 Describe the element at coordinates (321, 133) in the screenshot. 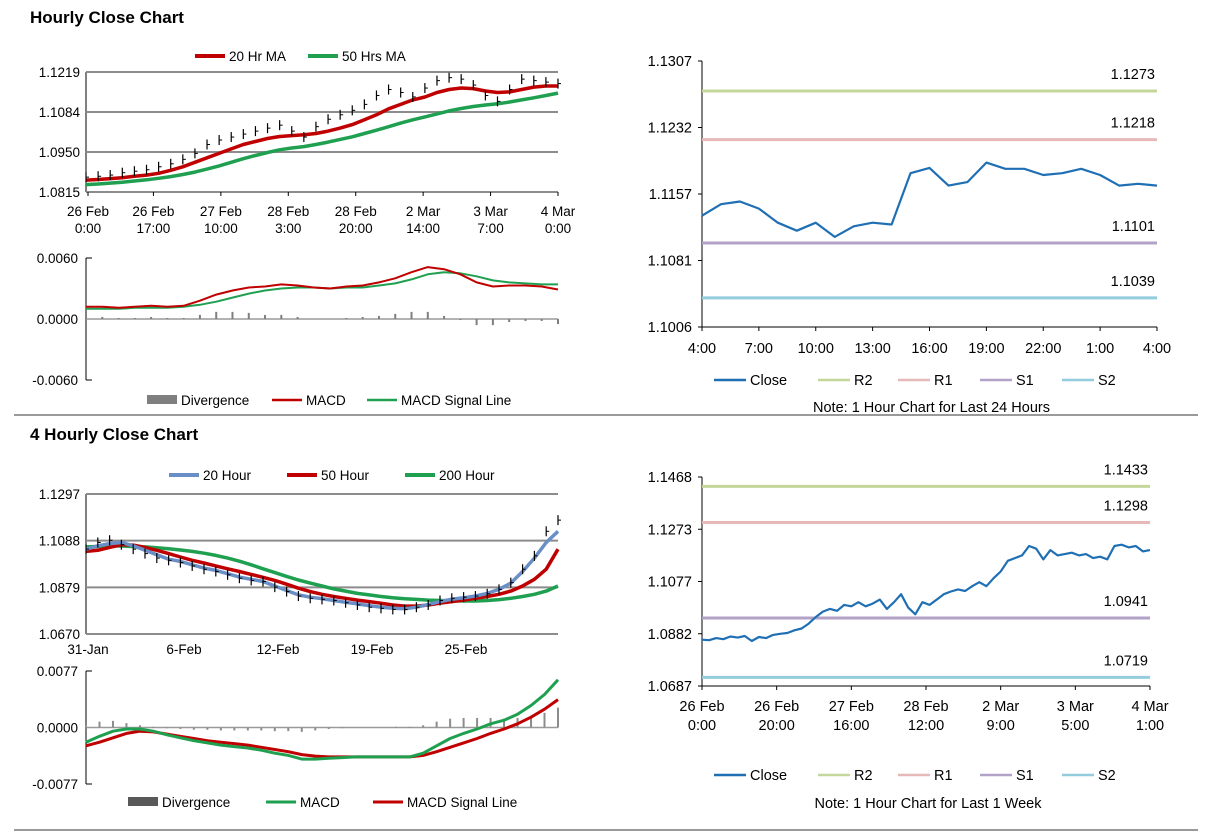

I see `hourly-20ma-line` at that location.